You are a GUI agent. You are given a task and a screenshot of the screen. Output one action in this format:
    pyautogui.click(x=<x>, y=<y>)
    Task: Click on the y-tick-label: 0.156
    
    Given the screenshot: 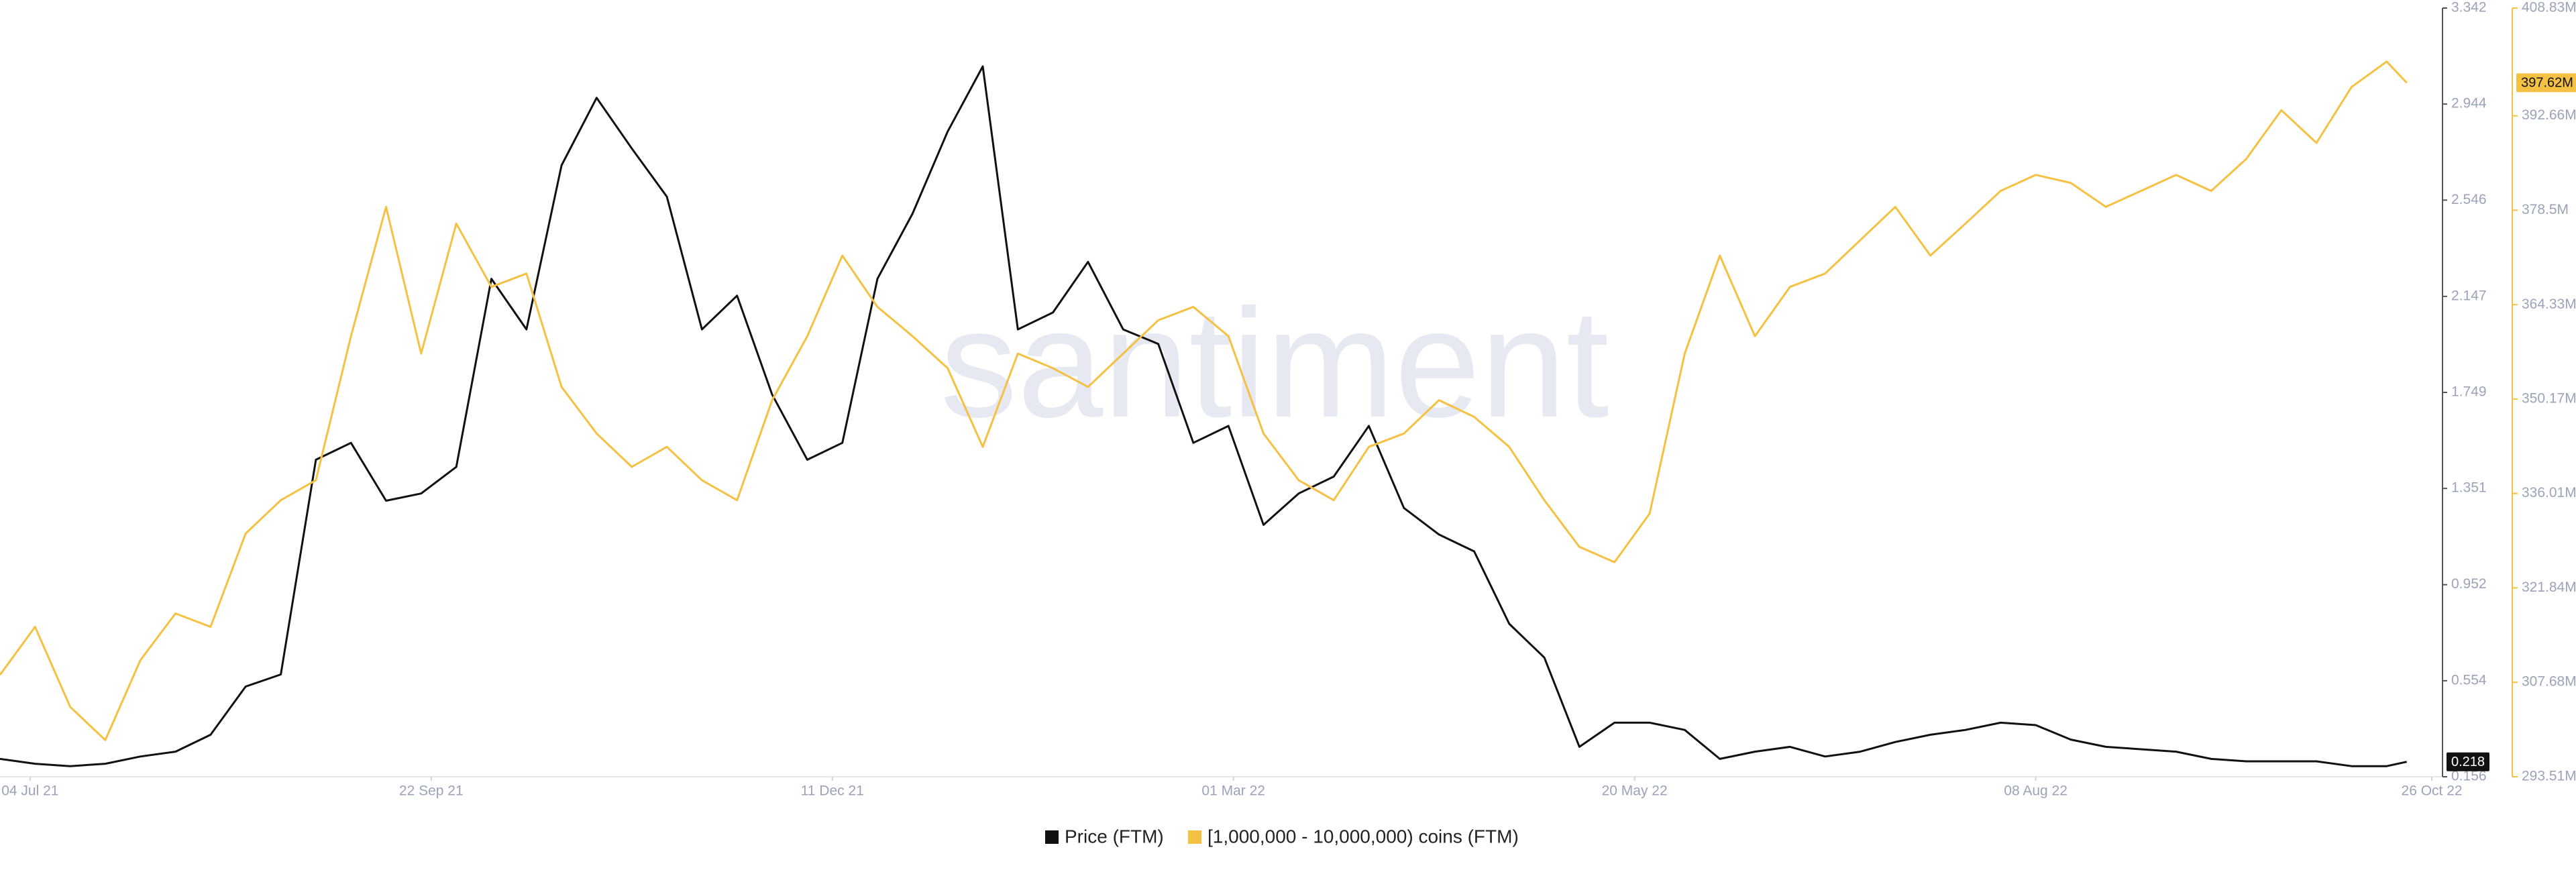 What is the action you would take?
    pyautogui.click(x=2469, y=776)
    